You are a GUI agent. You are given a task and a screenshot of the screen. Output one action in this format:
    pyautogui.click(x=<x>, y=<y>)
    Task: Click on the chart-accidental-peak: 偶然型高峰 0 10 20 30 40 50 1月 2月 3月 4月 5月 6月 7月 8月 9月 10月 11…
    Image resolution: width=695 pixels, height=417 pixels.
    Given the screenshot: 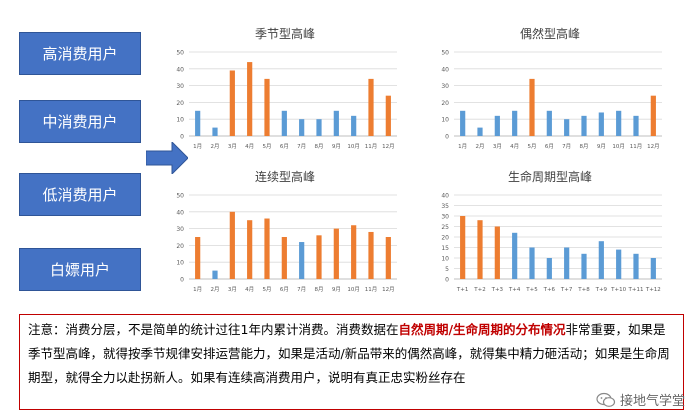 What is the action you would take?
    pyautogui.click(x=550, y=90)
    